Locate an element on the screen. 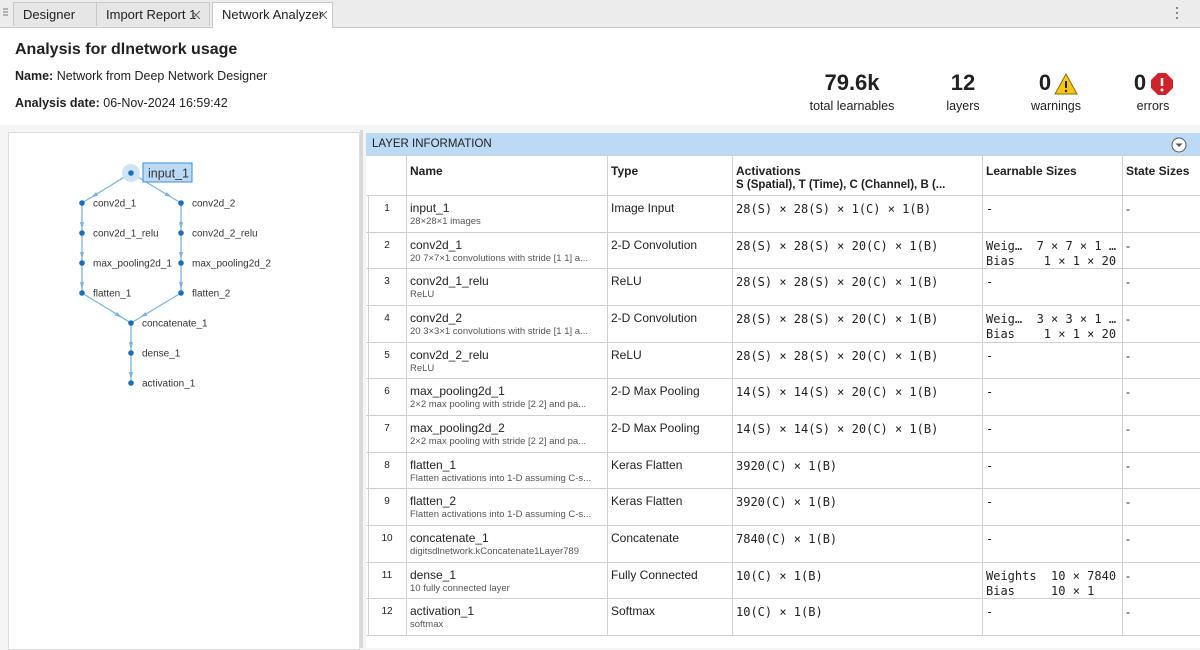  row-index: 12 is located at coordinates (387, 612).